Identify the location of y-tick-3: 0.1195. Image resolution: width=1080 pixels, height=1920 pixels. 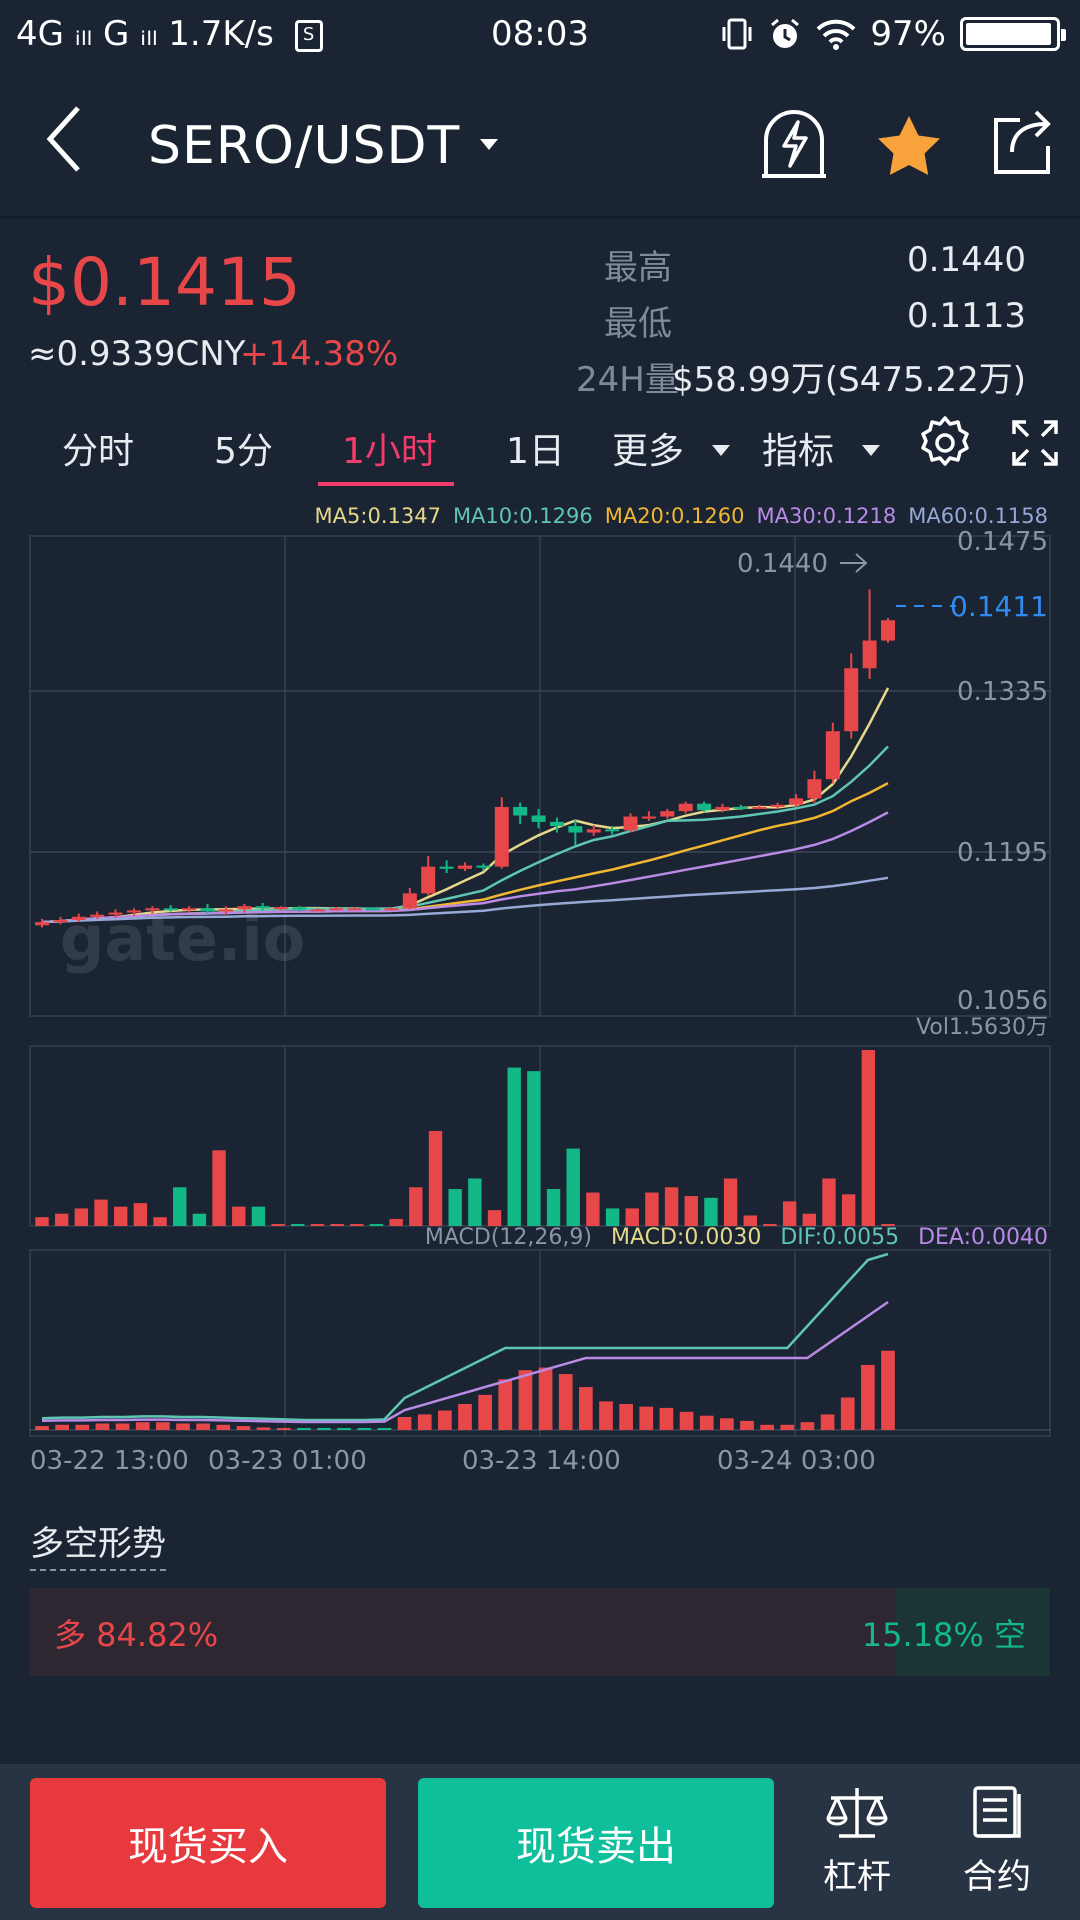
(1002, 853).